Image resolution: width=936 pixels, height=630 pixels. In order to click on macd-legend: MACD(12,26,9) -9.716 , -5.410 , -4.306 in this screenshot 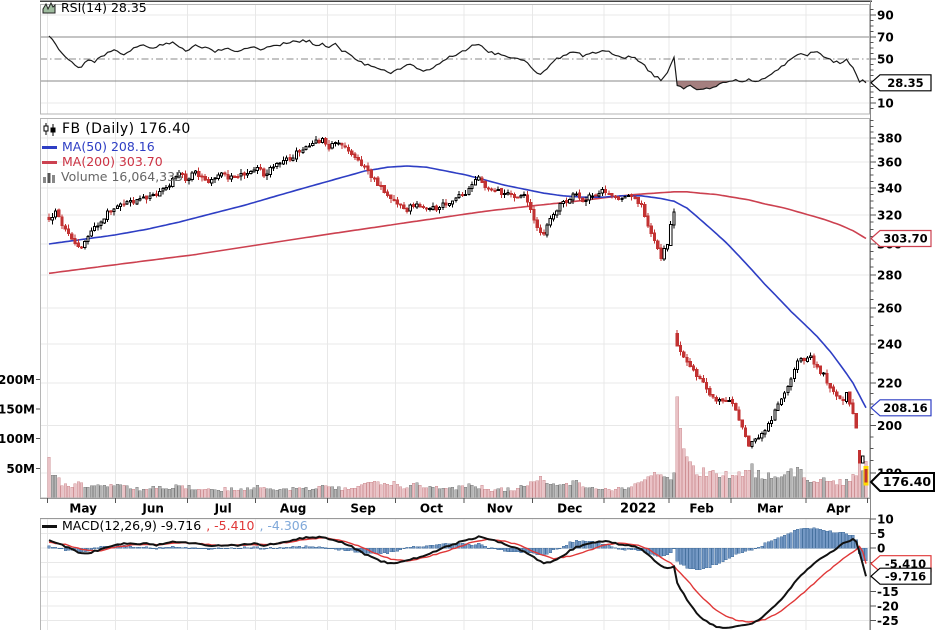, I will do `click(175, 525)`.